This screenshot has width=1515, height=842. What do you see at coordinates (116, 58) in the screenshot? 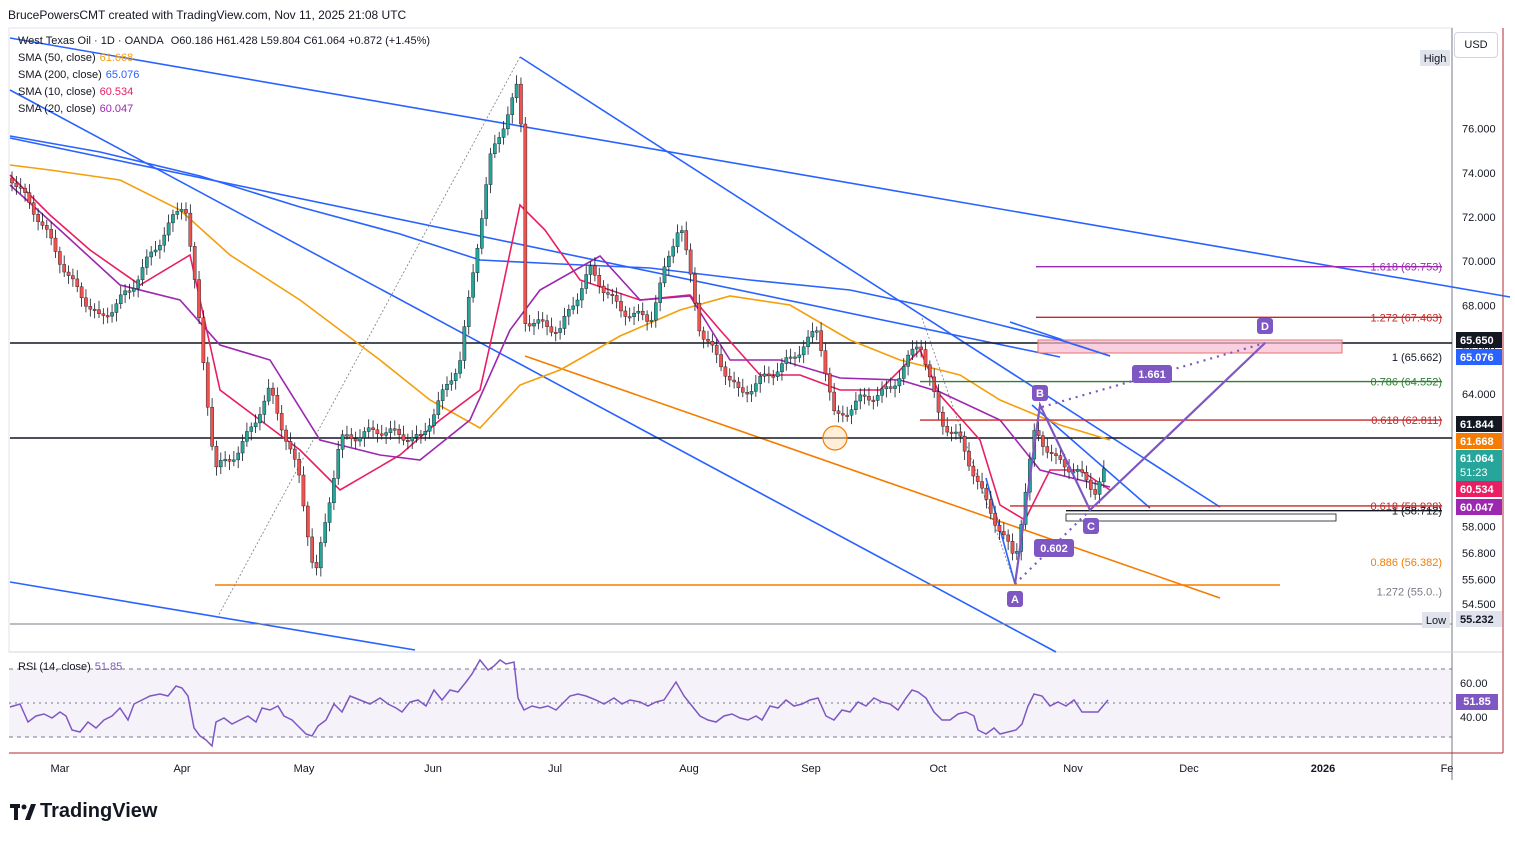
I see `indicator-value: 61.668` at bounding box center [116, 58].